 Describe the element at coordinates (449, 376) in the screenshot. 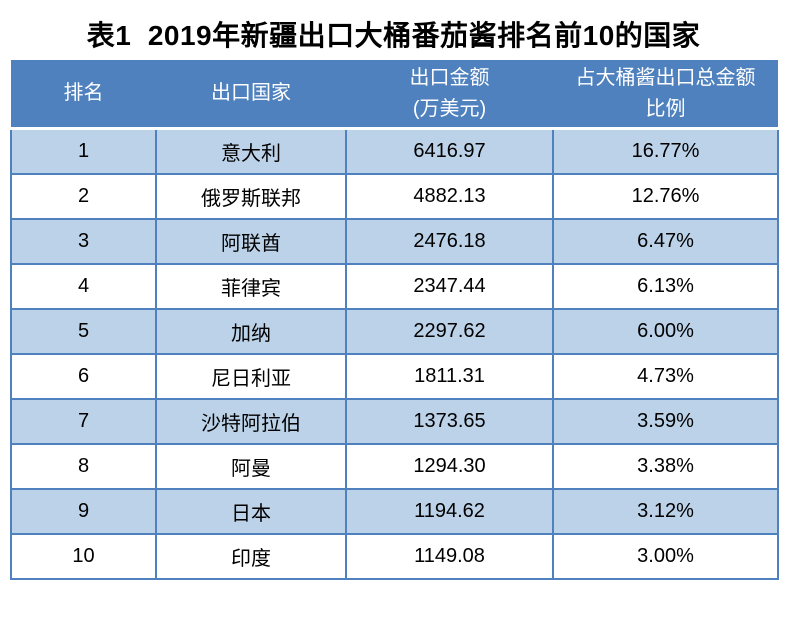

I see `cell-amount: 1811.31` at that location.